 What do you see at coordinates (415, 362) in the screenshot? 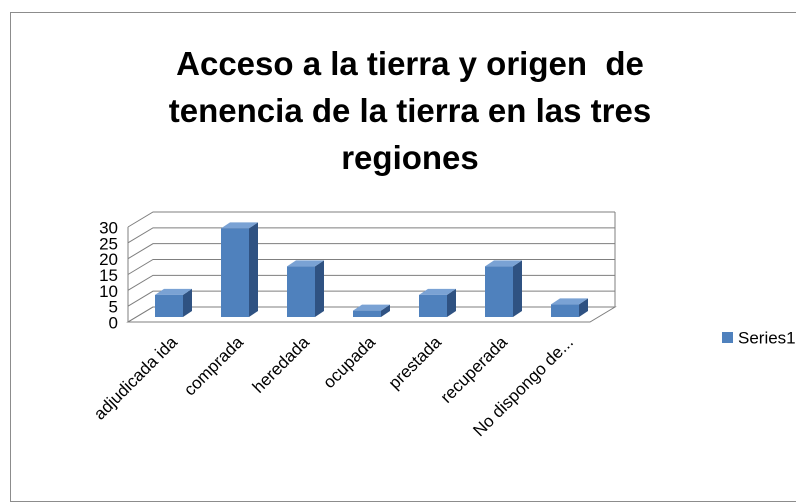
I see `x-tick-label: prestada` at bounding box center [415, 362].